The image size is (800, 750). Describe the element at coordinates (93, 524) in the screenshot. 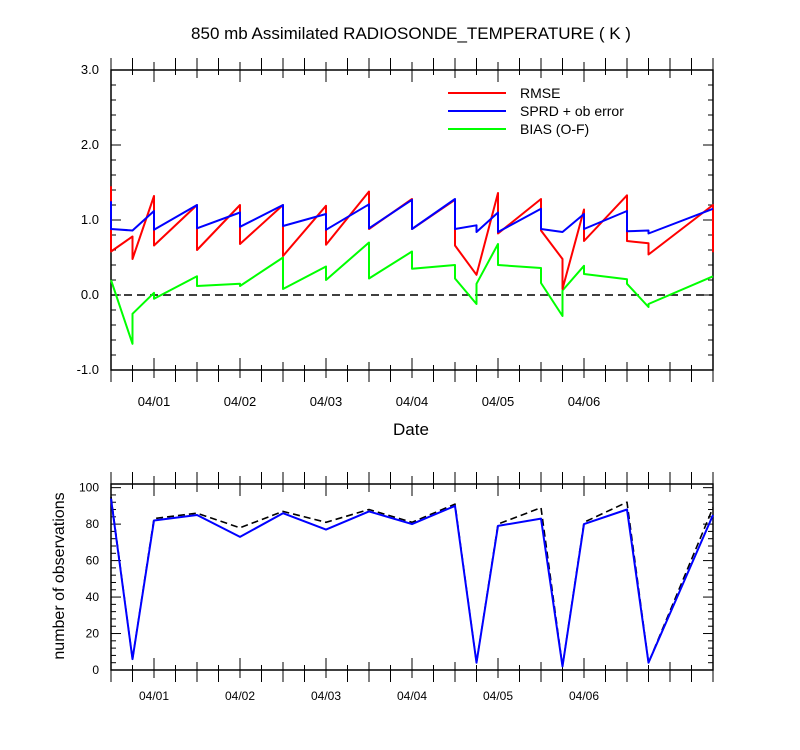

I see `y-tick-label: 80` at that location.